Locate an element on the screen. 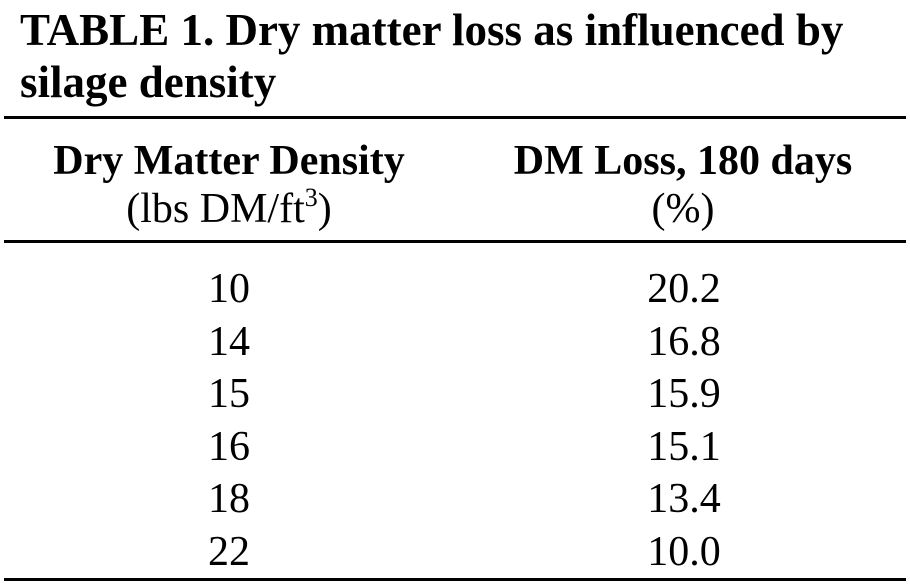 The height and width of the screenshot is (587, 910). density-unit-suffix: ) is located at coordinates (324, 209).